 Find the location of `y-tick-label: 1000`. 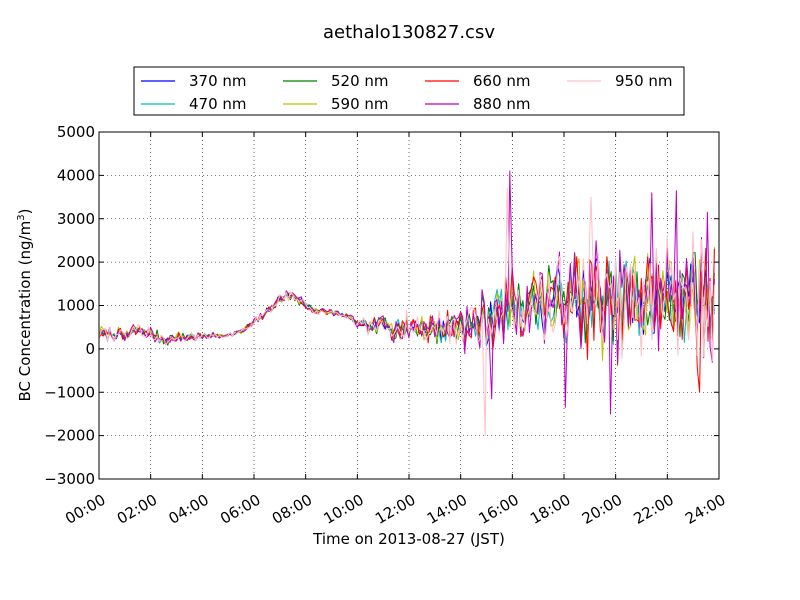

y-tick-label: 1000 is located at coordinates (76, 306).